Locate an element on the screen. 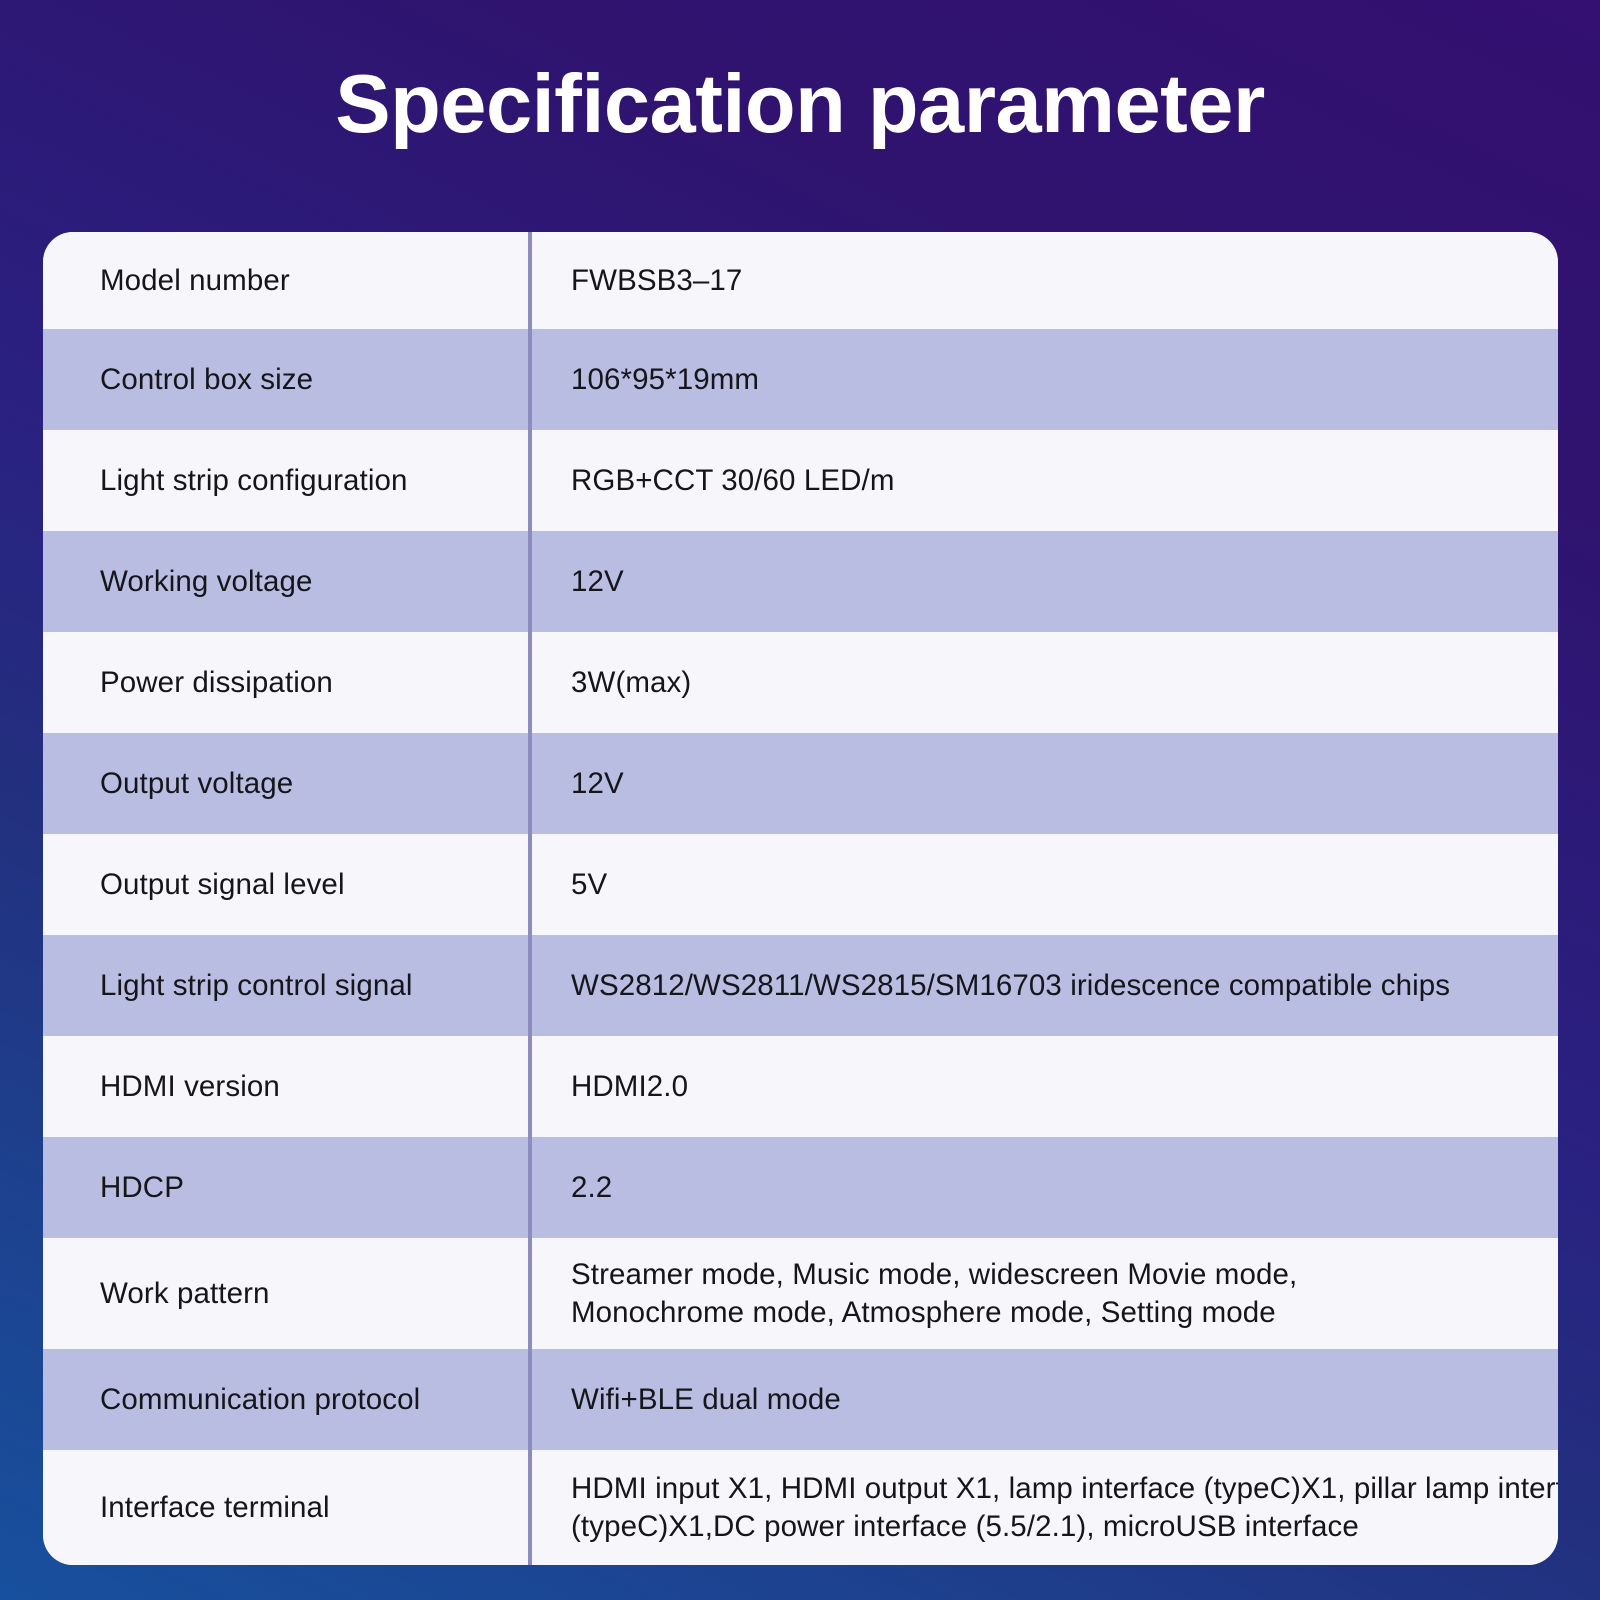 The height and width of the screenshot is (1600, 1600). spec-value-line: 5V is located at coordinates (589, 884).